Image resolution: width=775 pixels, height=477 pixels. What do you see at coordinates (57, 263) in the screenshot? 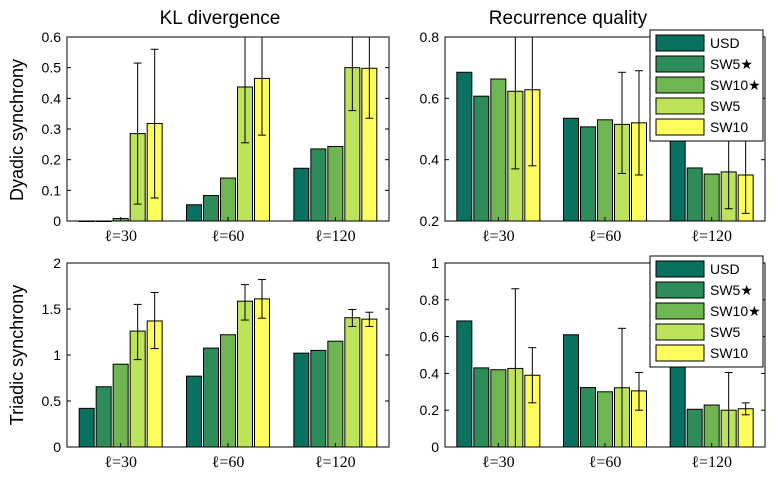
I see `y-tick-label: 2` at bounding box center [57, 263].